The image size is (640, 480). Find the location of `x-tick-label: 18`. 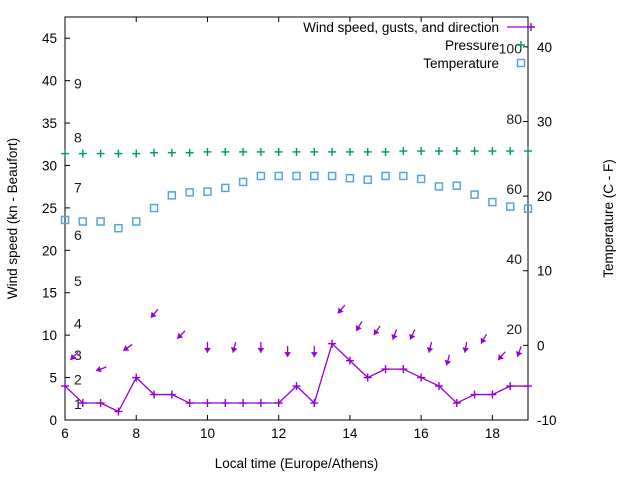

x-tick-label: 18 is located at coordinates (492, 433).